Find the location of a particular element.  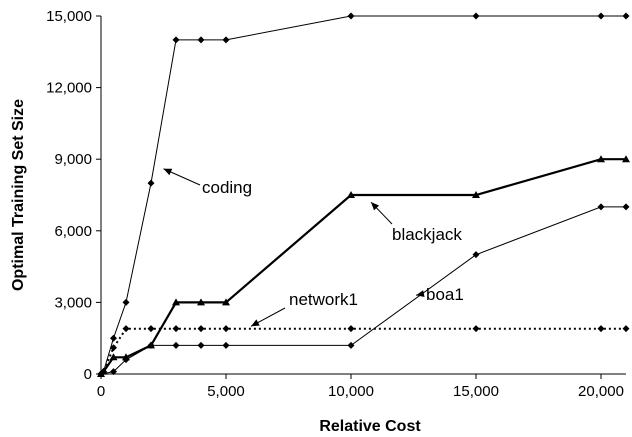

annotation-label: coding is located at coordinates (227, 187).